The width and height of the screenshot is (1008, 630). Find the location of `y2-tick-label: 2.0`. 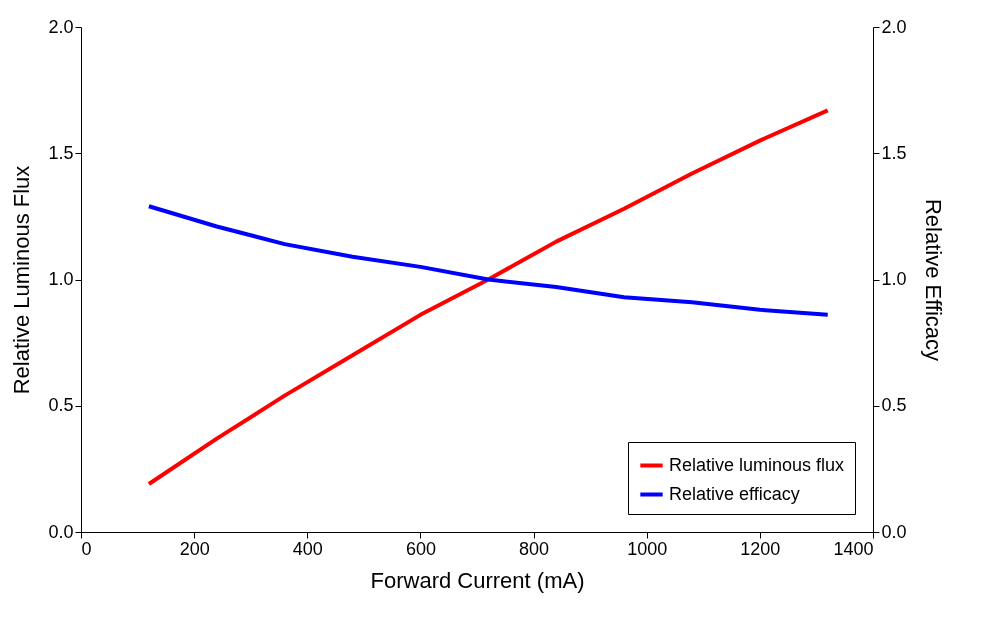

y2-tick-label: 2.0 is located at coordinates (894, 26).